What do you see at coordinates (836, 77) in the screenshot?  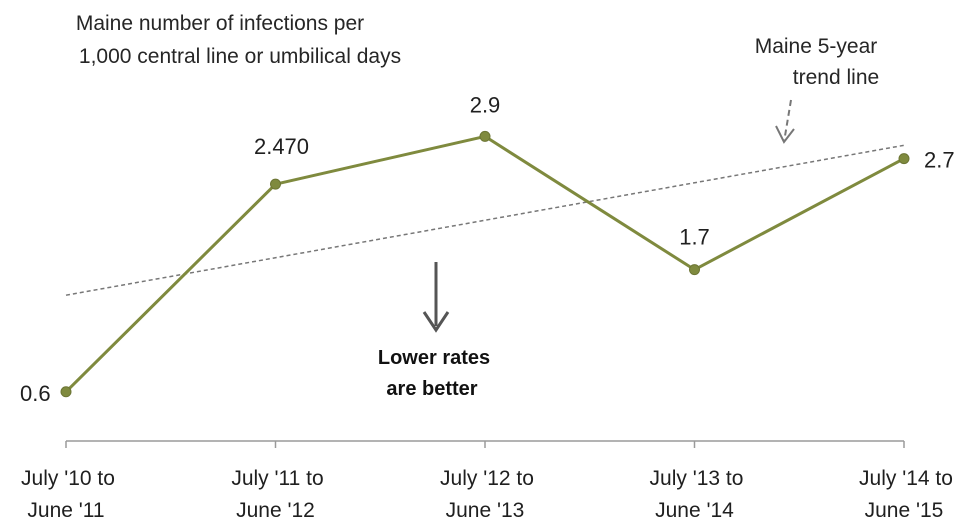 I see `trend-label-line-2: trend line` at bounding box center [836, 77].